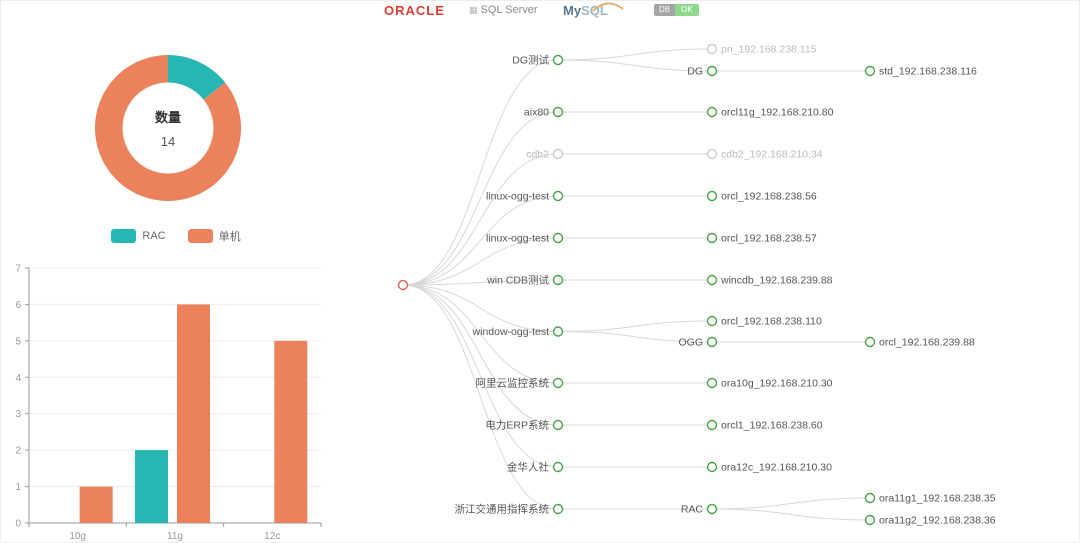  Describe the element at coordinates (513, 383) in the screenshot. I see `tree-node-label: 阿里云监控系统` at that location.